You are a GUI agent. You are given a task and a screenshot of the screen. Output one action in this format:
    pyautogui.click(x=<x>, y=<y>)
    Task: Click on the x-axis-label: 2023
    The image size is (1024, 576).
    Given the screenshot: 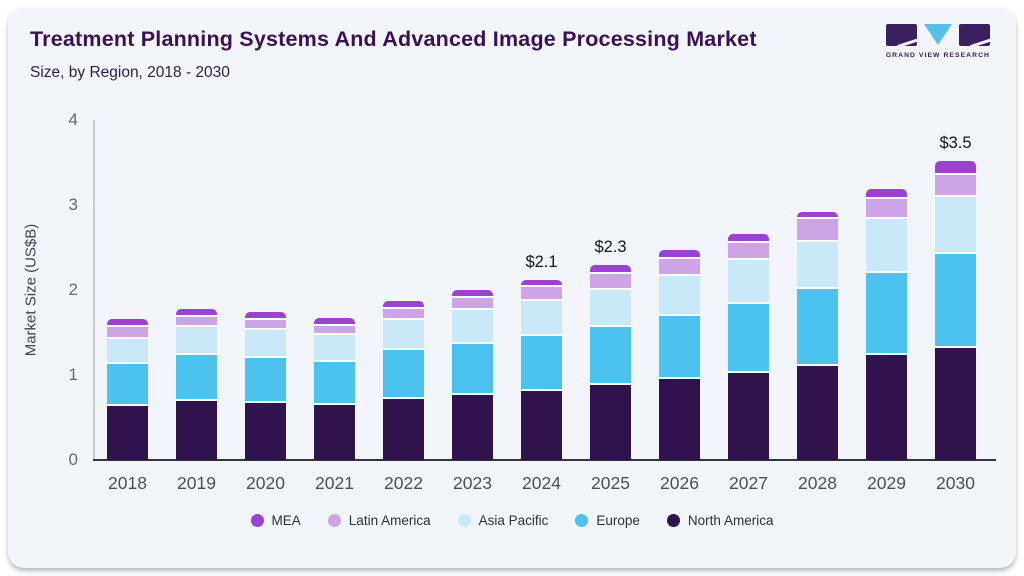 What is the action you would take?
    pyautogui.click(x=472, y=483)
    